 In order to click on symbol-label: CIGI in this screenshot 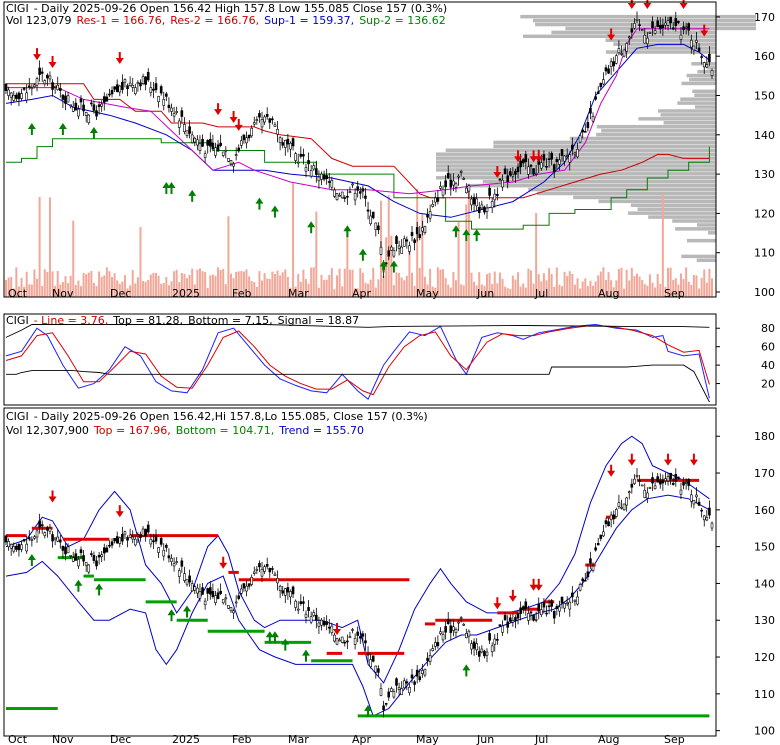, I will do `click(17, 320)`.